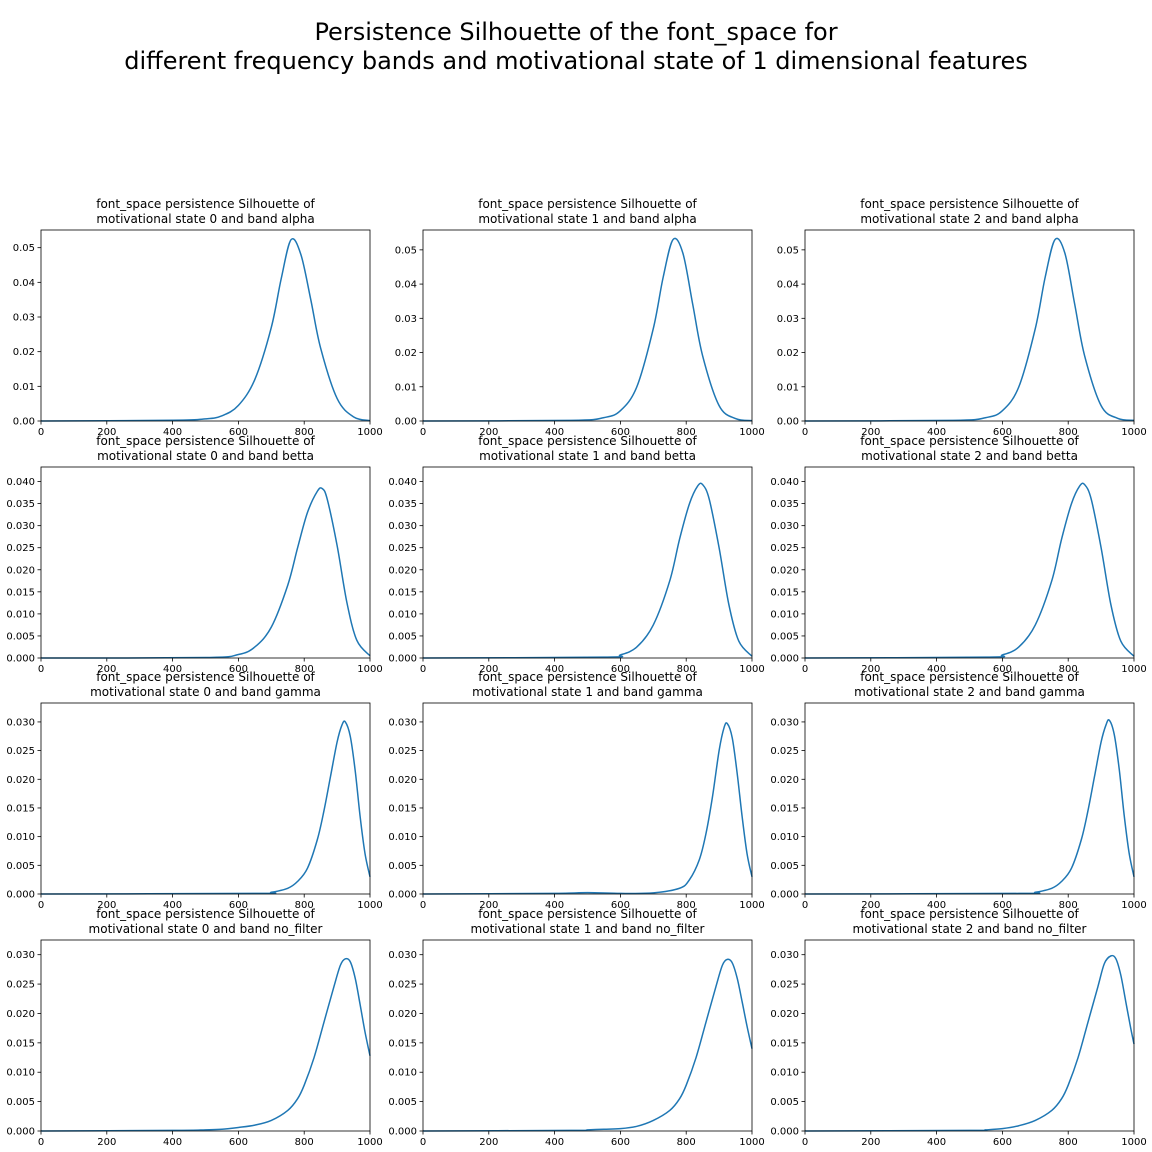 Image resolution: width=1152 pixels, height=1152 pixels. I want to click on y-tick-label: 0.01, so click(406, 387).